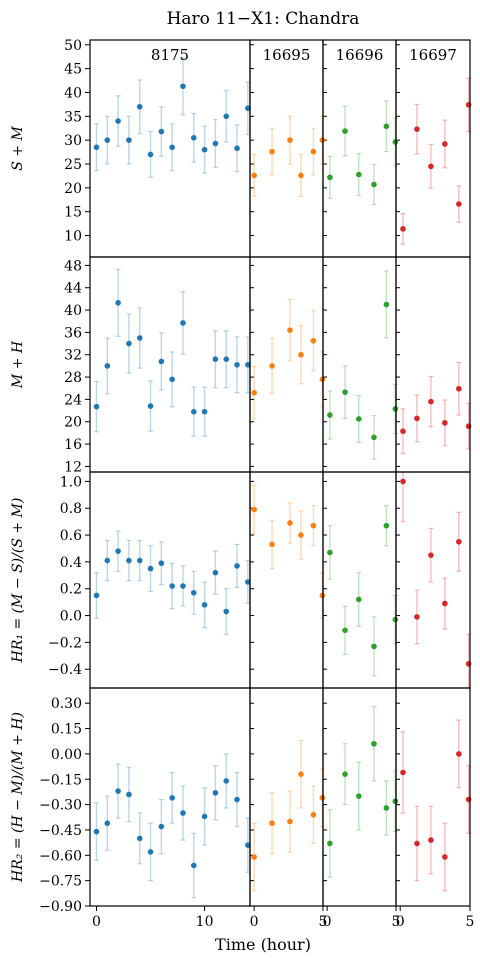 Image resolution: width=480 pixels, height=965 pixels. Describe the element at coordinates (396, 922) in the screenshot. I see `x-tick-label-16696: 5` at that location.